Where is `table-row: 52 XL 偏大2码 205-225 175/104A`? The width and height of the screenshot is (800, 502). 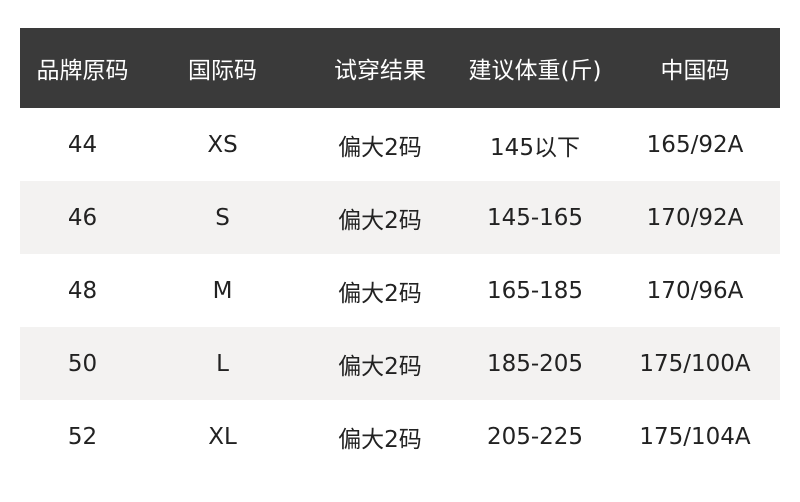 table-row: 52 XL 偏大2码 205-225 175/104A is located at coordinates (400, 436).